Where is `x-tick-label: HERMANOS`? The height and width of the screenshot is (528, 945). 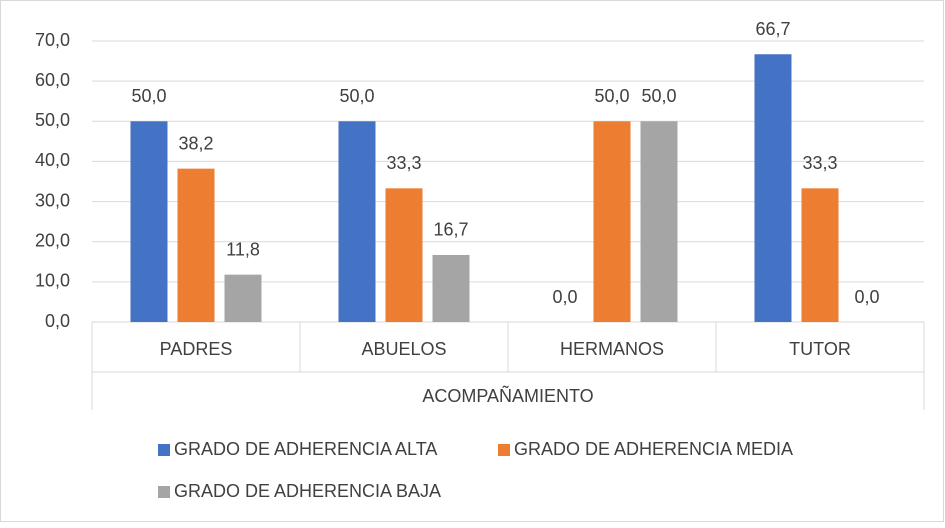
x-tick-label: HERMANOS is located at coordinates (612, 349).